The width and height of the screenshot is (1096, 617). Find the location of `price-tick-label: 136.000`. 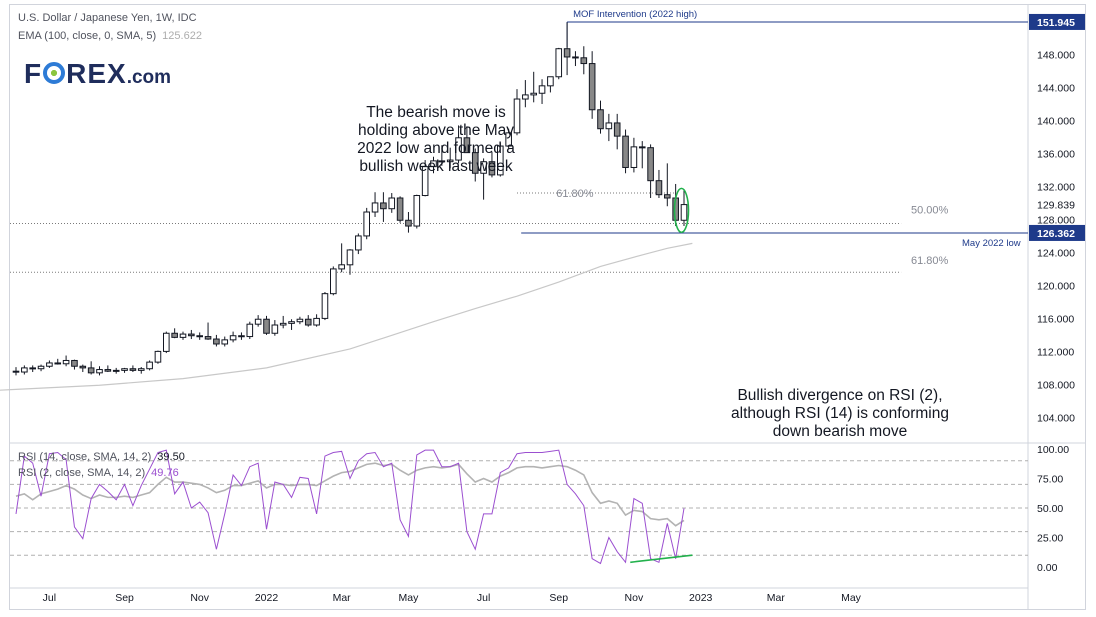

price-tick-label: 136.000 is located at coordinates (1056, 154).